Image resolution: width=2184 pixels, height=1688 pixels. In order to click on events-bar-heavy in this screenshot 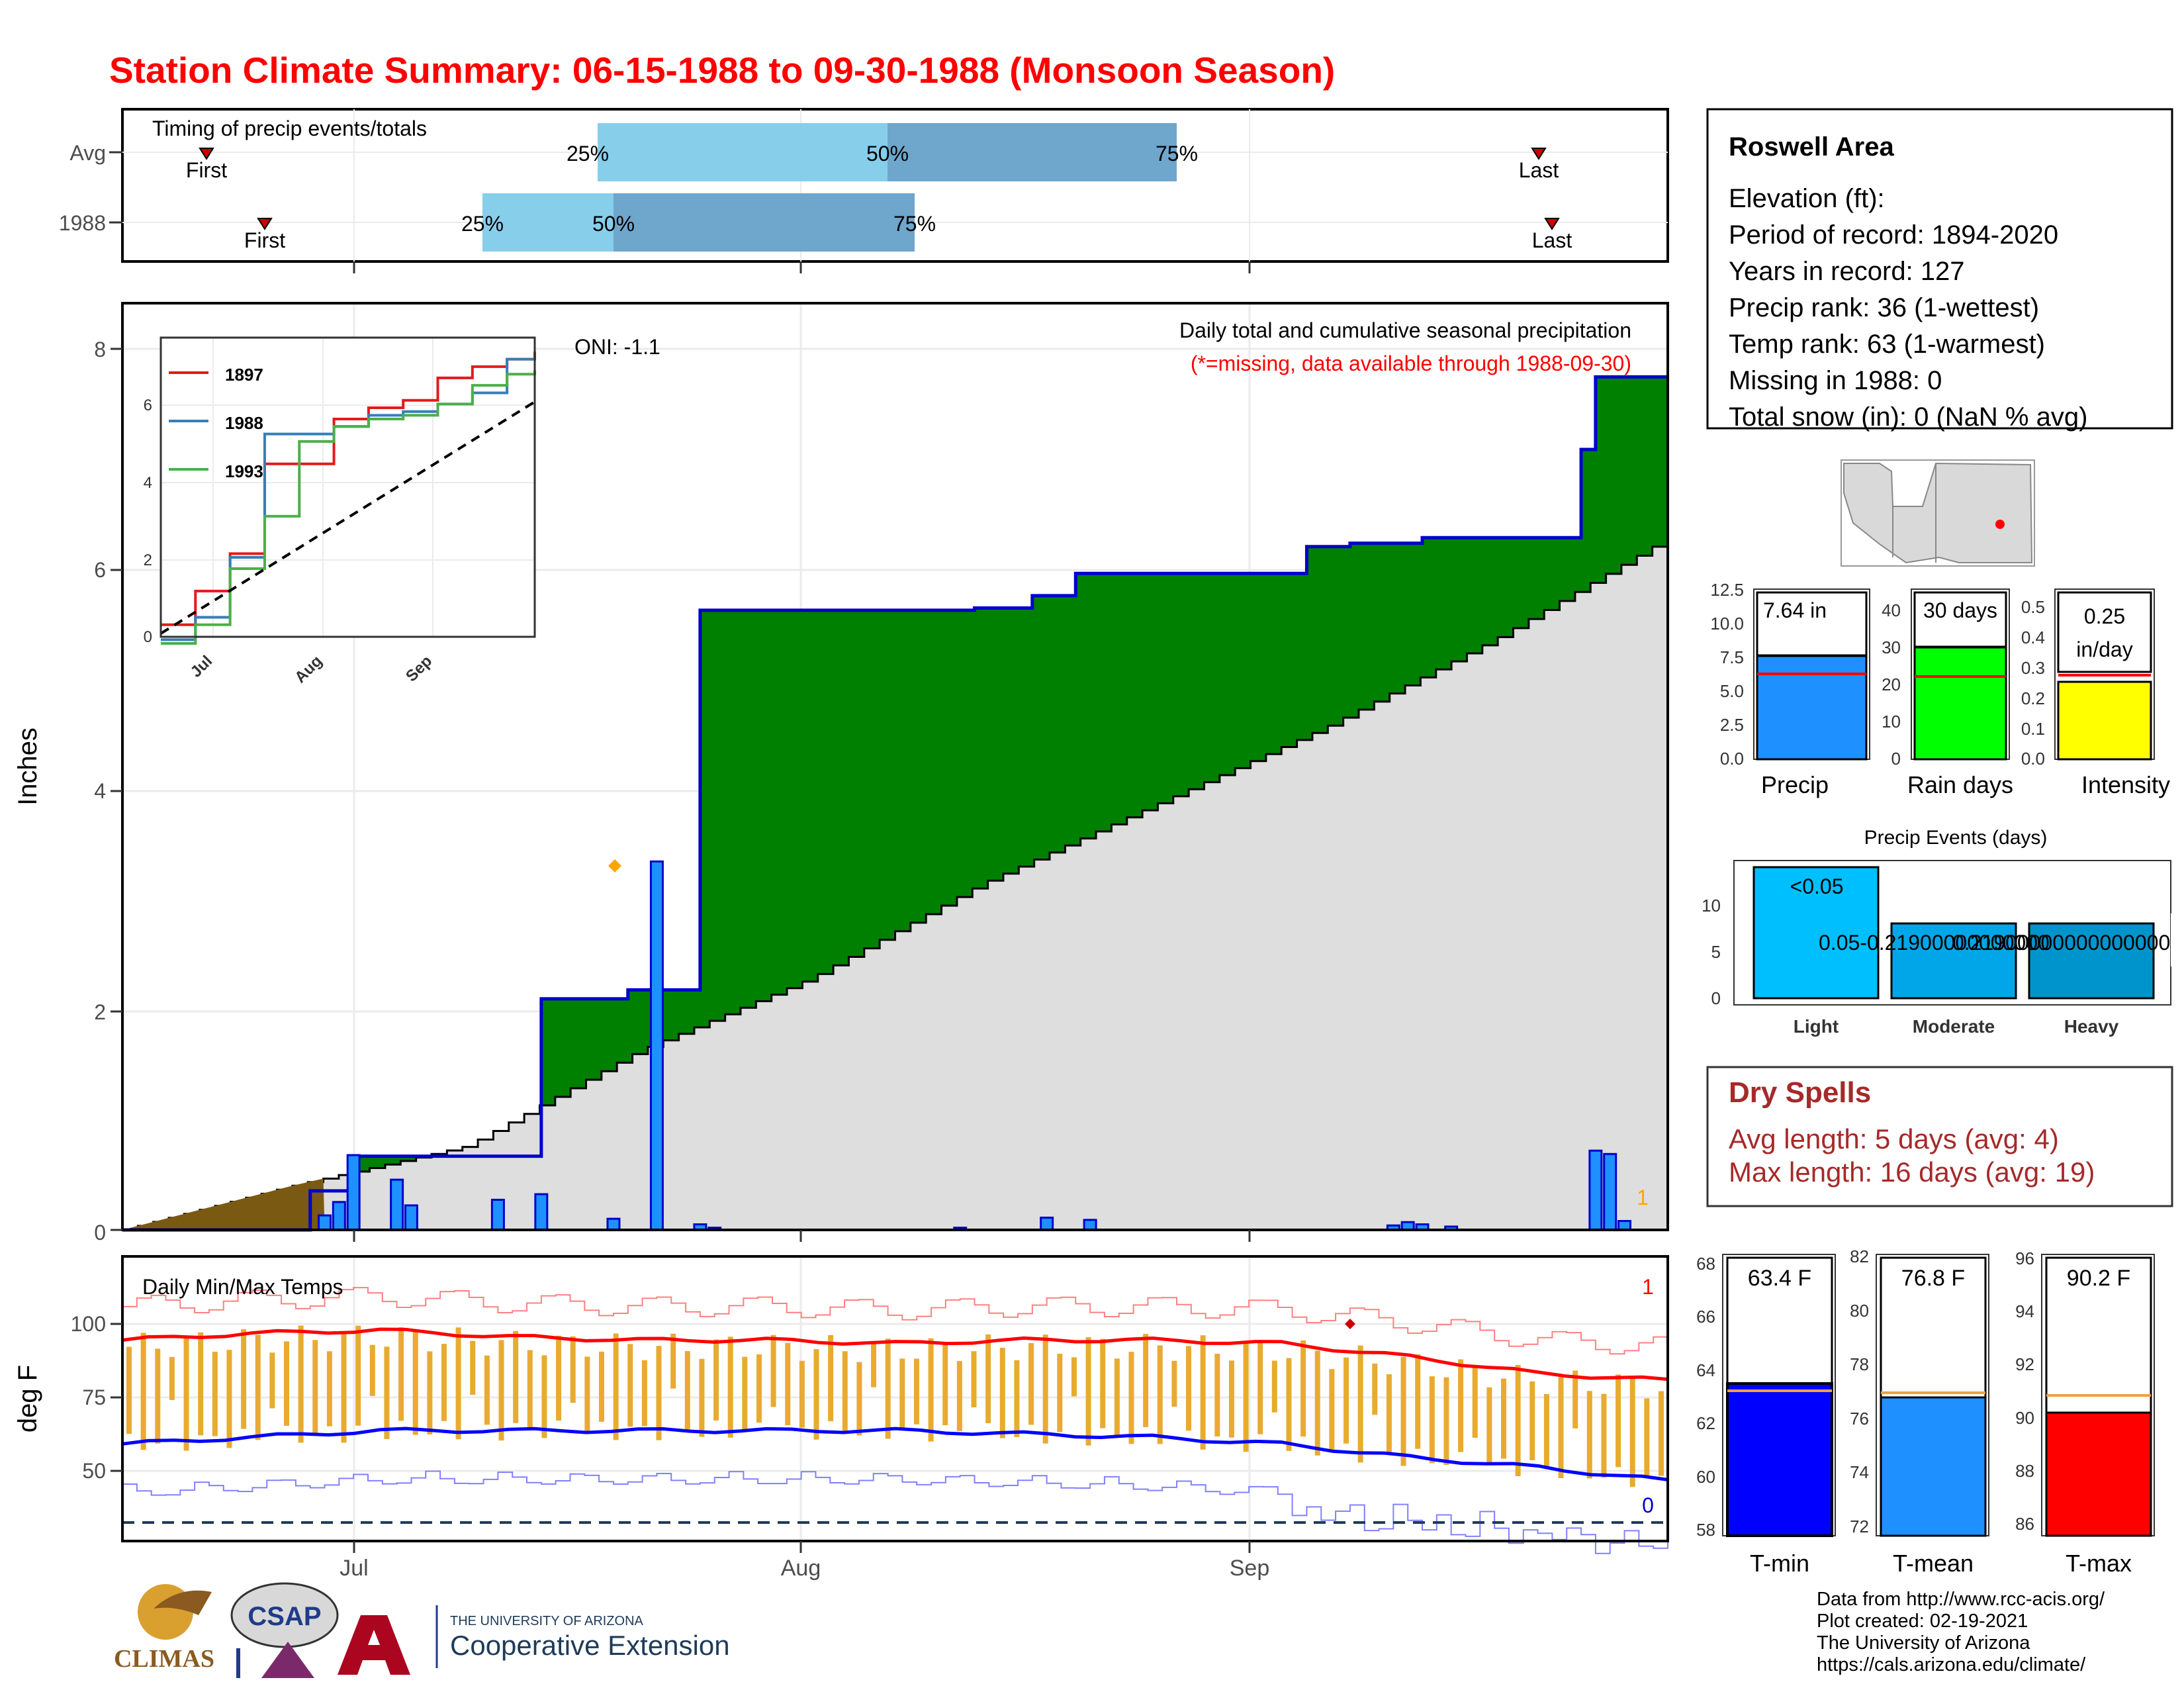, I will do `click(2091, 961)`.